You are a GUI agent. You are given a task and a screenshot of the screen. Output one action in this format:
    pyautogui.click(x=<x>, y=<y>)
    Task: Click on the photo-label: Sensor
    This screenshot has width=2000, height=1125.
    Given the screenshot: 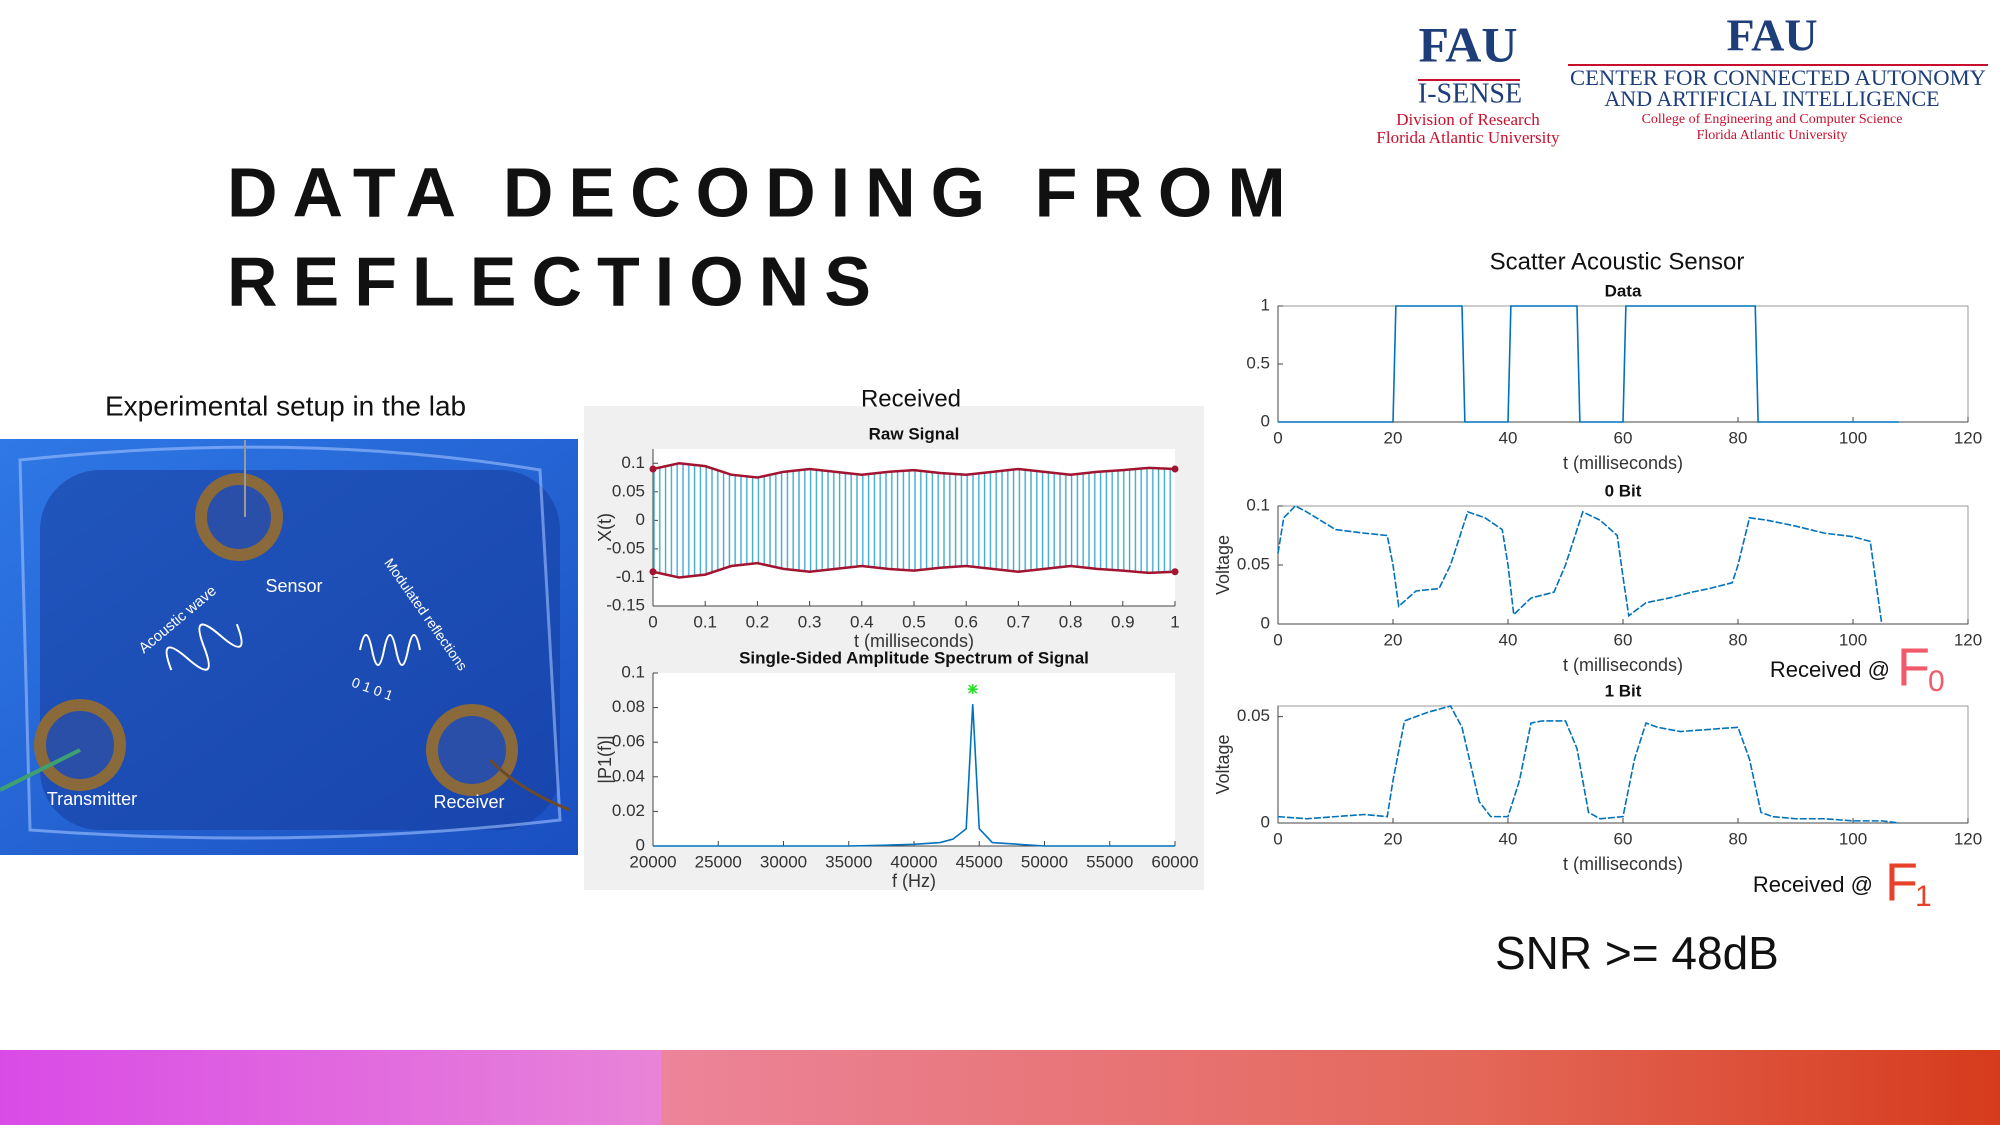 What is the action you would take?
    pyautogui.click(x=293, y=586)
    